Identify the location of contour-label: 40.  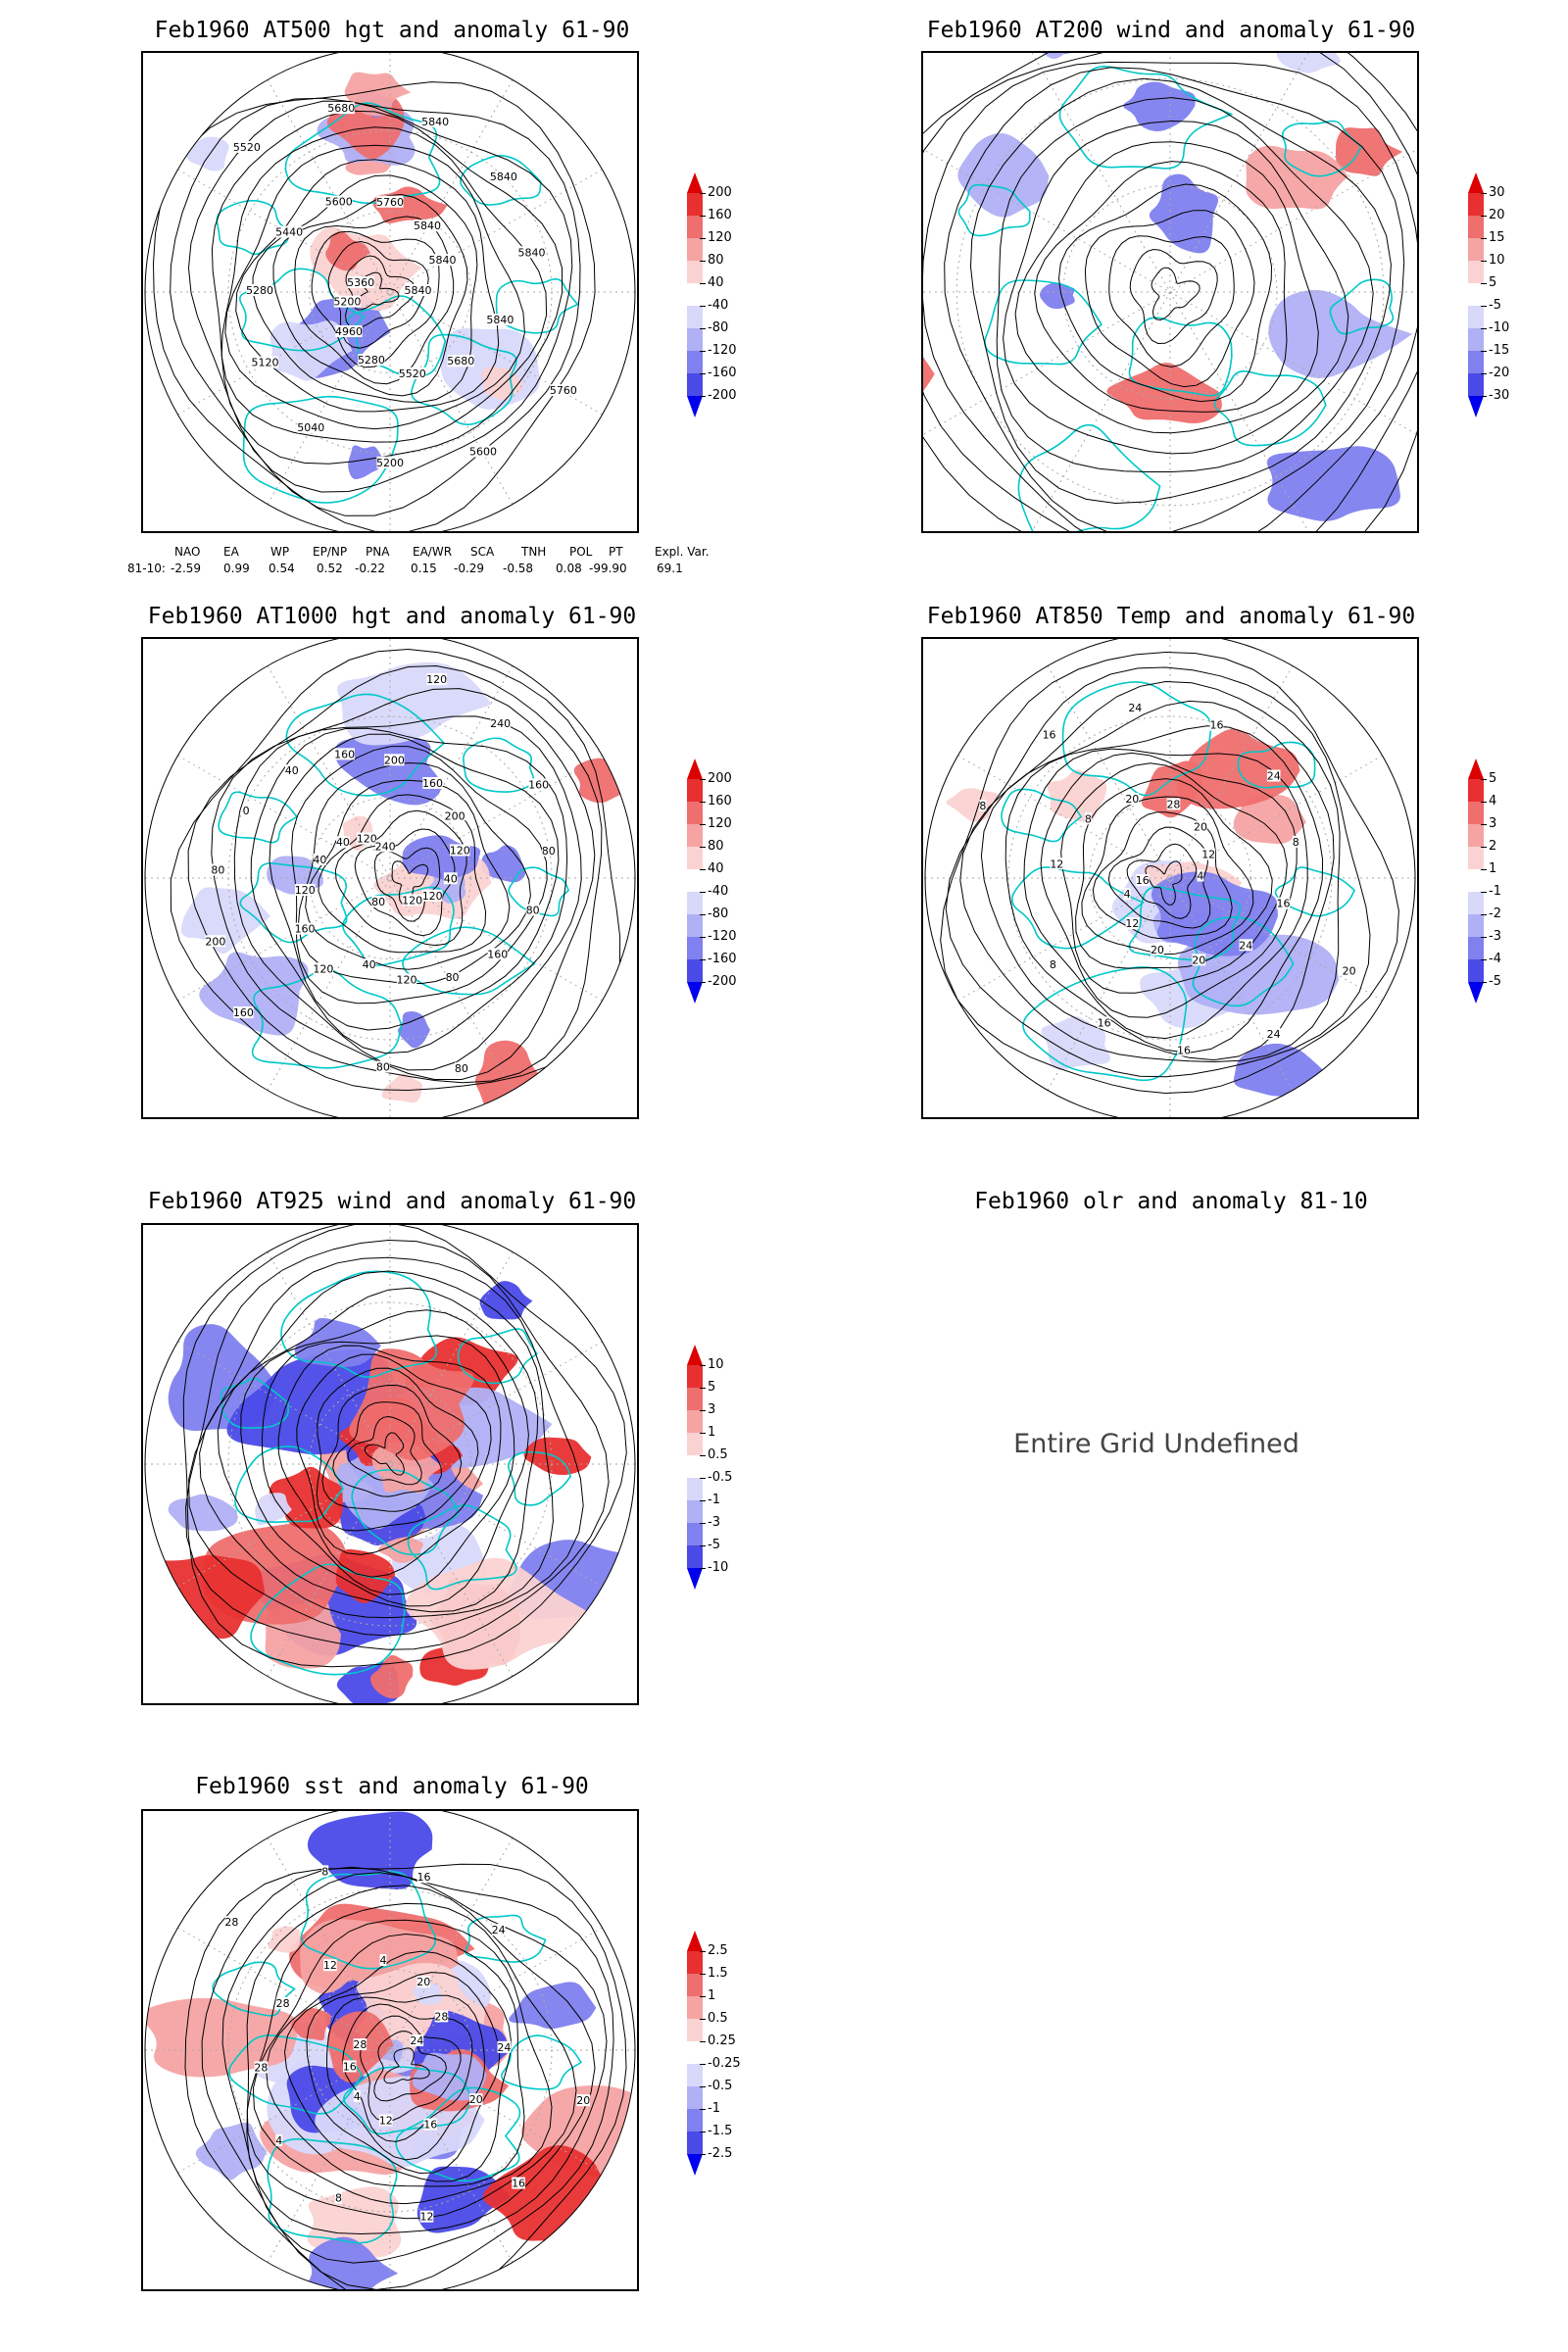
(369, 964).